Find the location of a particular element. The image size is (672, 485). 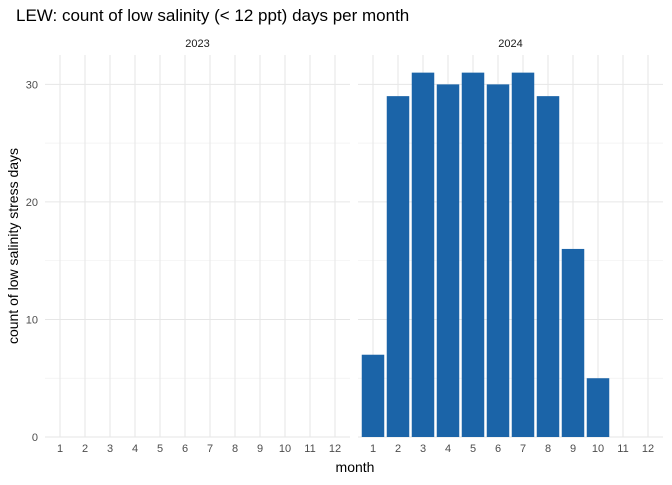

y-tick-label: 30 is located at coordinates (32, 85).